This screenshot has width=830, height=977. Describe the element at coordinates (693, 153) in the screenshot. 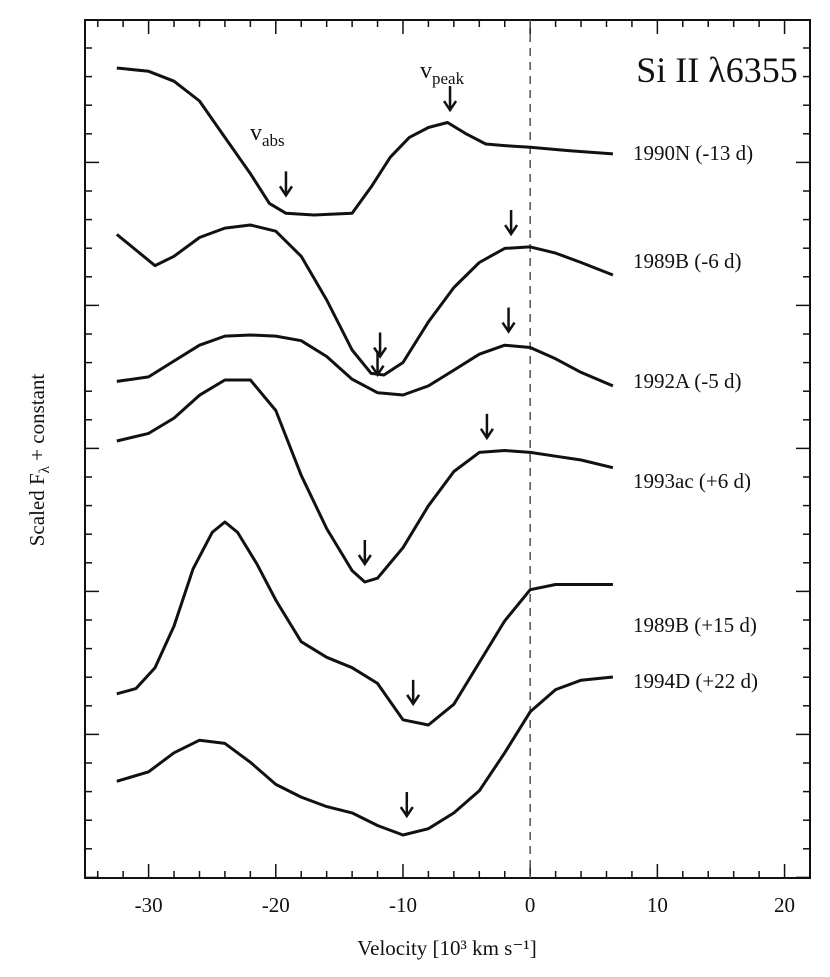

I see `series-label: 1990N (-13 d)` at that location.